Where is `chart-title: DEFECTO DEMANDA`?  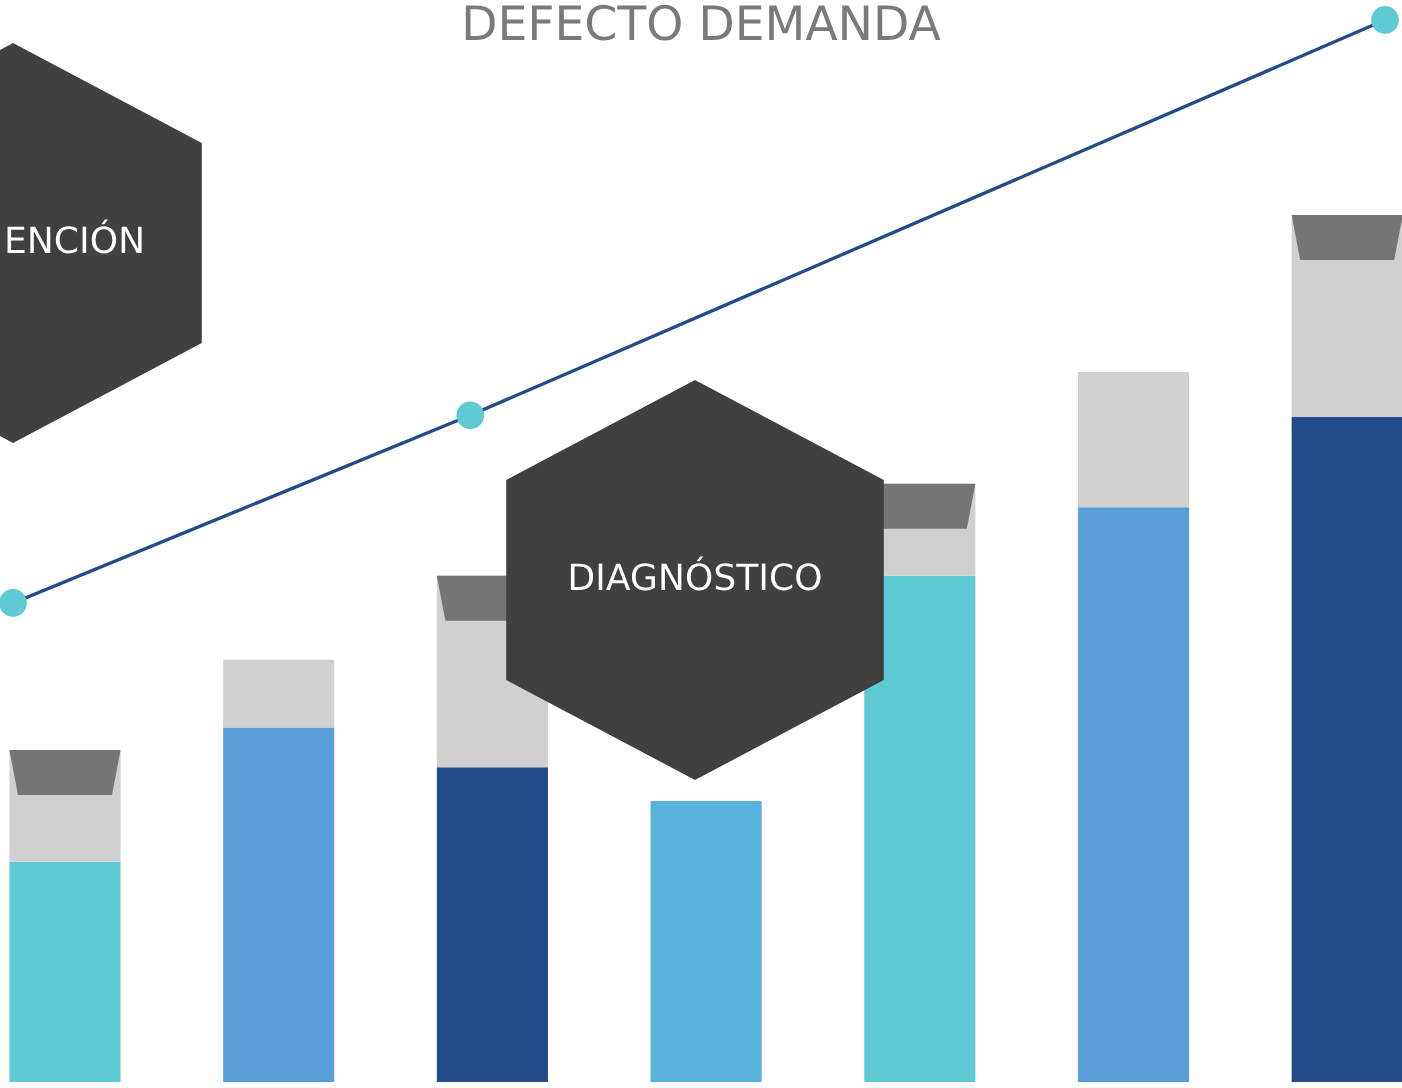
chart-title: DEFECTO DEMANDA is located at coordinates (703, 22).